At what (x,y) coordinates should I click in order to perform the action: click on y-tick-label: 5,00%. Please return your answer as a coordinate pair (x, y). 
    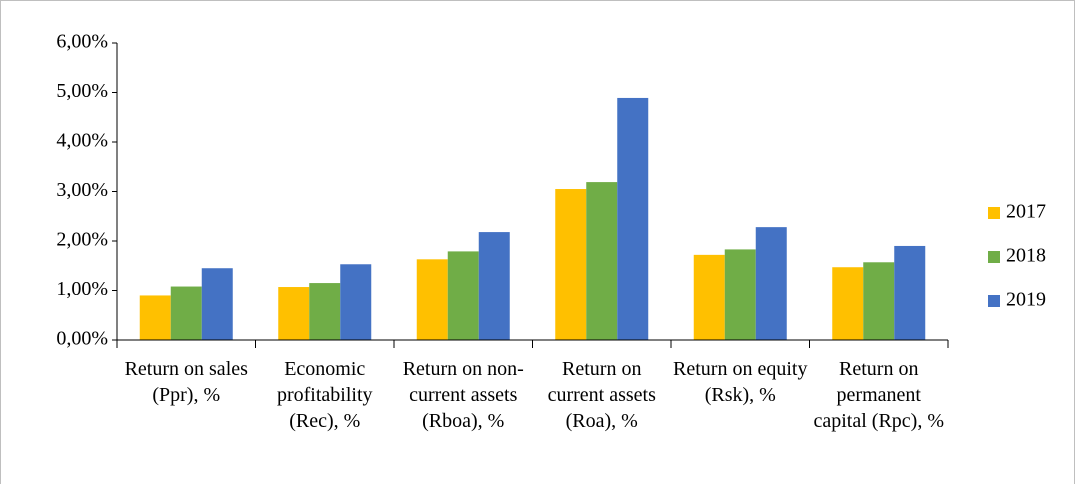
    Looking at the image, I should click on (82, 91).